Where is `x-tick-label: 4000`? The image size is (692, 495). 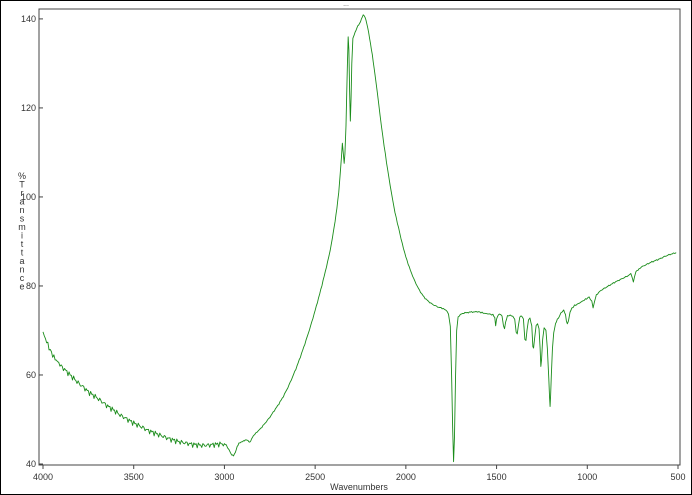
x-tick-label: 4000 is located at coordinates (43, 477).